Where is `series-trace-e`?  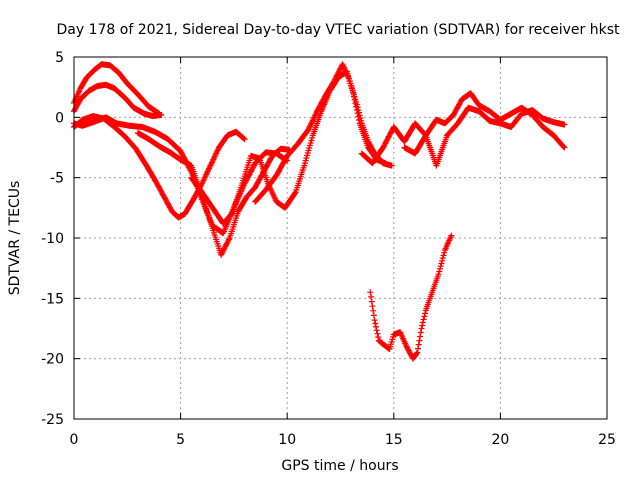 series-trace-e is located at coordinates (214, 194).